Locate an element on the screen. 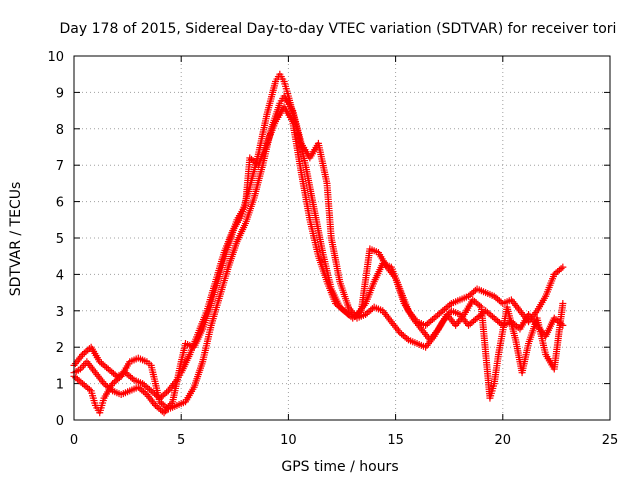  y-tick-label: 9 is located at coordinates (60, 93).